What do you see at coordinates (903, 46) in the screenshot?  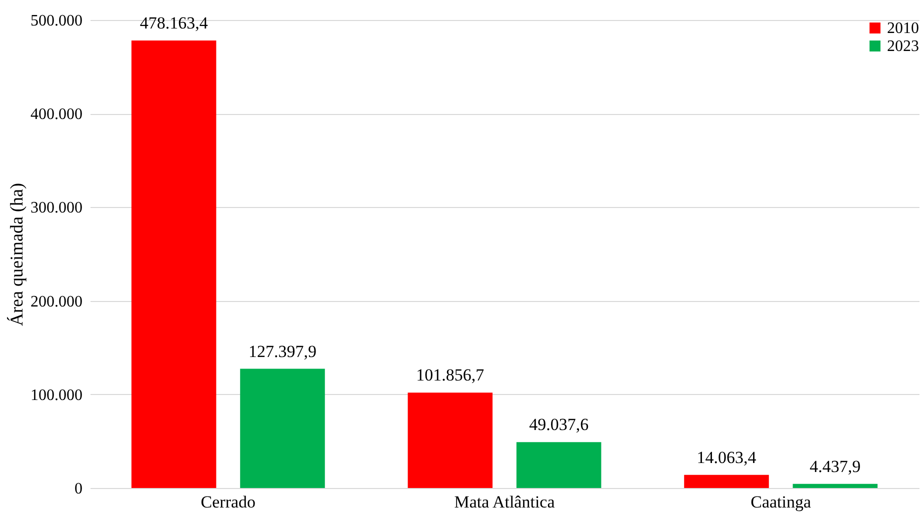 I see `legend-label: 2023` at bounding box center [903, 46].